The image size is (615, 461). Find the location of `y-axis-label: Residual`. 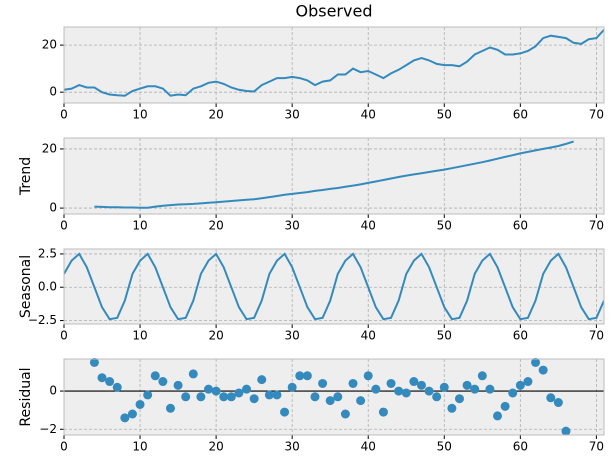

y-axis-label: Residual is located at coordinates (26, 396).